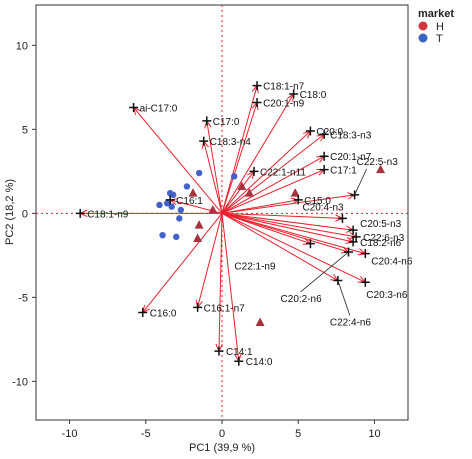  What do you see at coordinates (22, 46) in the screenshot?
I see `y-tick-label: 10` at bounding box center [22, 46].